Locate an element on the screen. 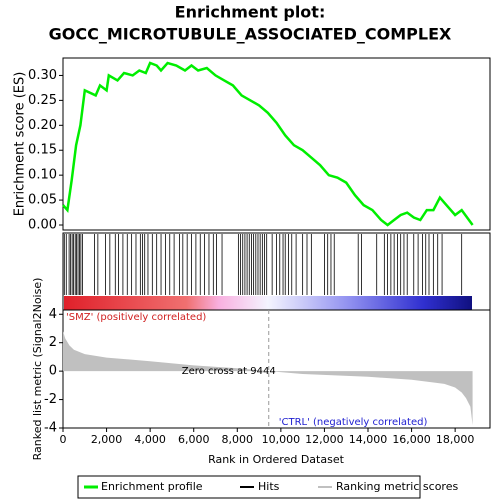  x-tick-label: 14,000 is located at coordinates (368, 439).